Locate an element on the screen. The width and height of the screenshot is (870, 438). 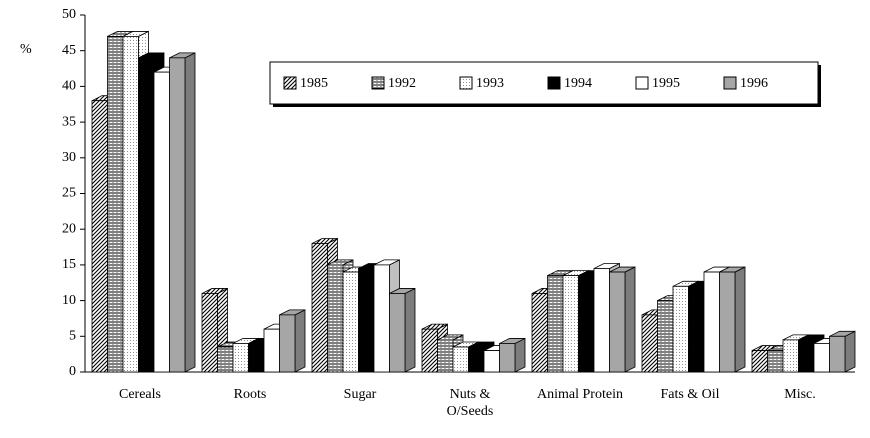
y-tick-label: 20 is located at coordinates (69, 228).